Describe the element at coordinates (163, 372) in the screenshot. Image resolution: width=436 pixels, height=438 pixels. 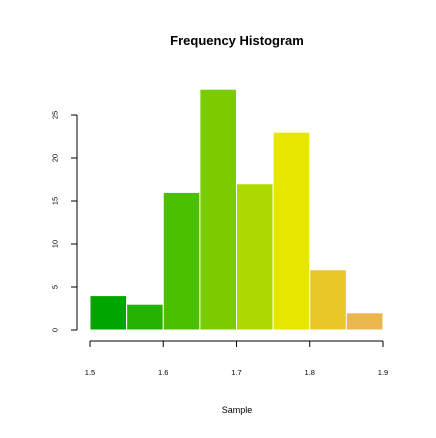
I see `x-tick-label: 1.6` at that location.